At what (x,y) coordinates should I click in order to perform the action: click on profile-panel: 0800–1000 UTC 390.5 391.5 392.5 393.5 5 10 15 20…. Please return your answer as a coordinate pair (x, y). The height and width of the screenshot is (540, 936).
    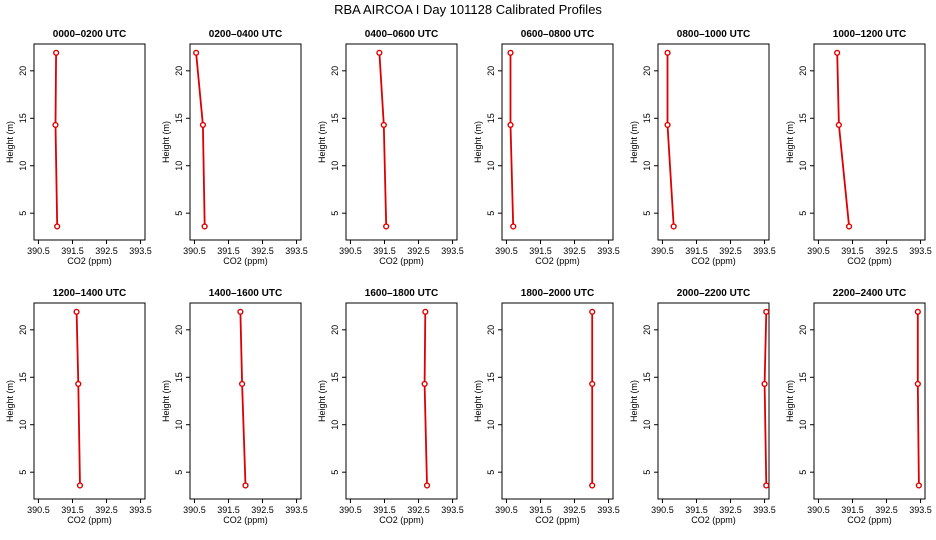
    Looking at the image, I should click on (702, 147).